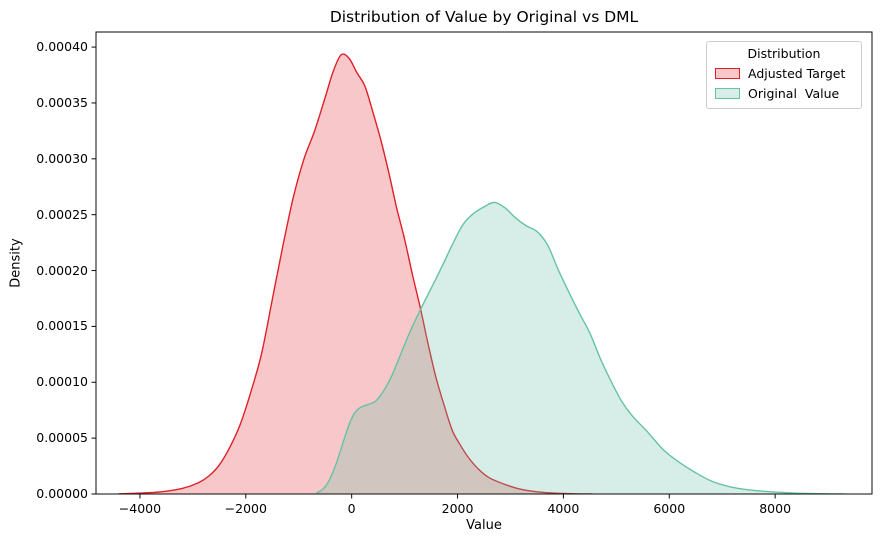  Describe the element at coordinates (775, 508) in the screenshot. I see `x-tick-label: 8000` at that location.